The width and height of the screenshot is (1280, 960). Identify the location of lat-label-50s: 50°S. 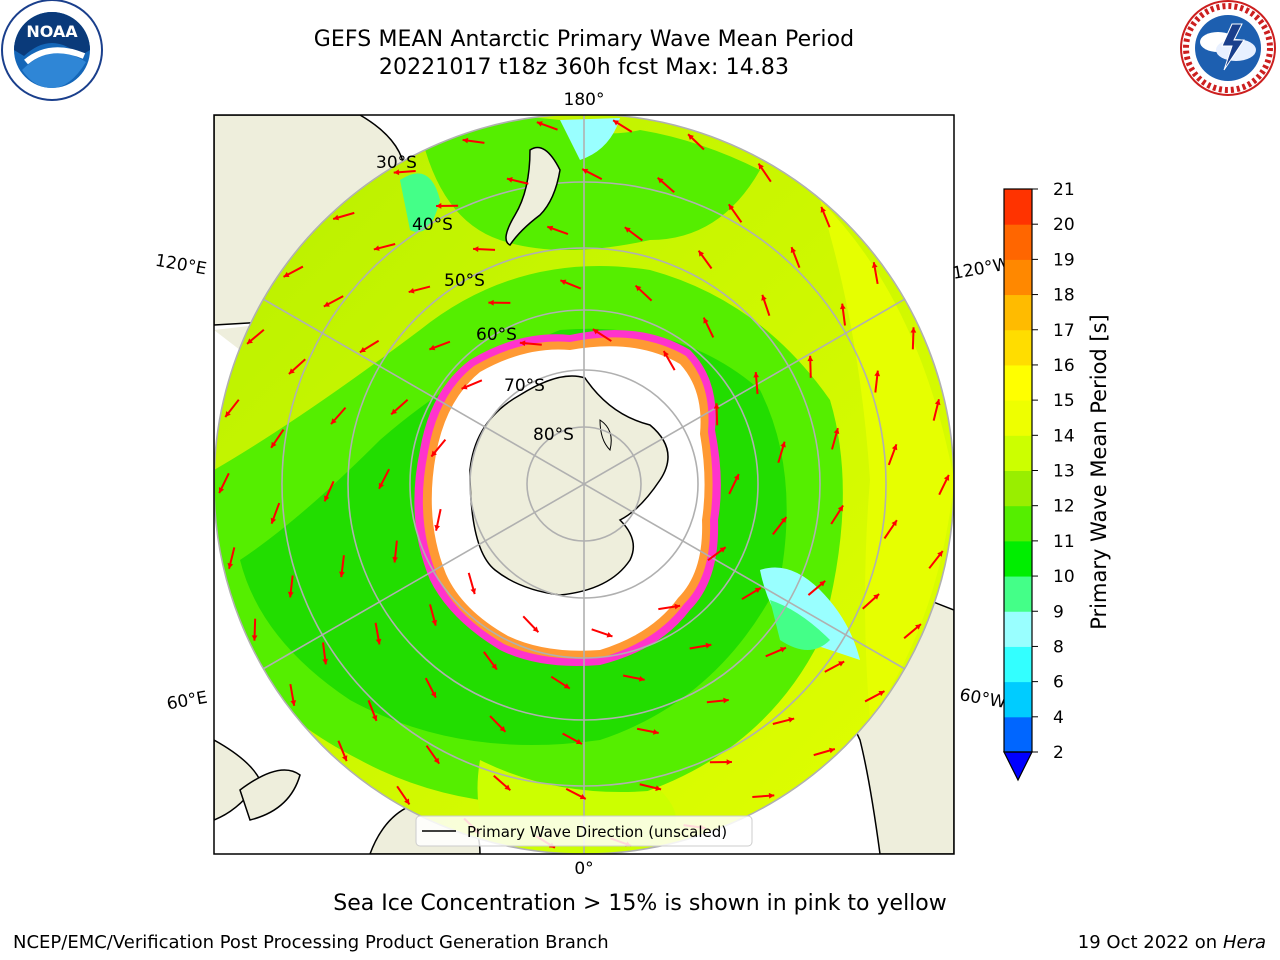
(464, 281).